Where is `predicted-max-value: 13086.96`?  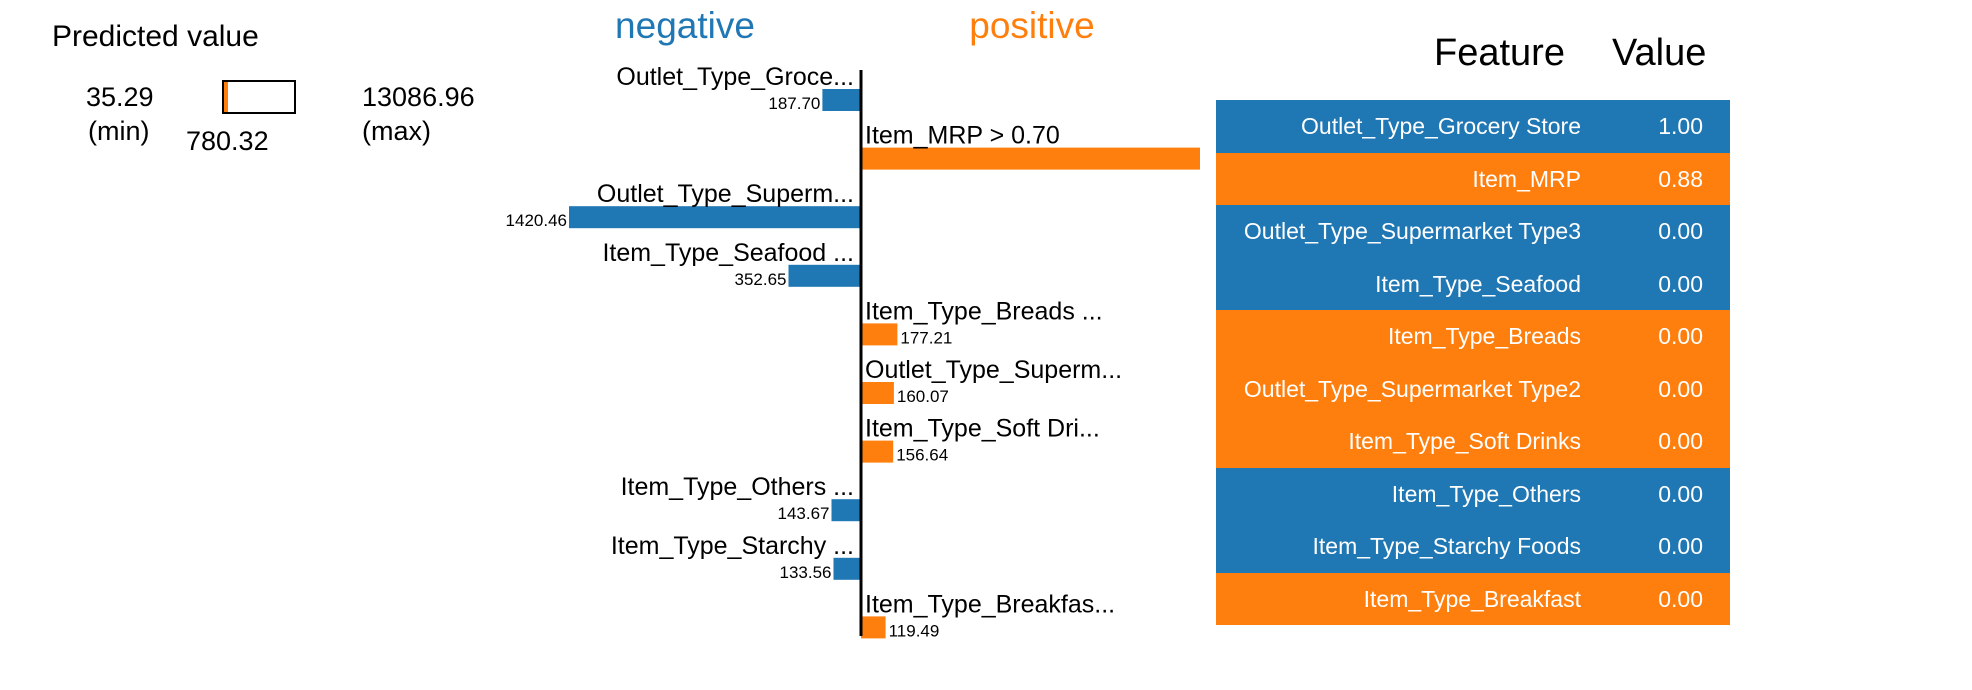 predicted-max-value: 13086.96 is located at coordinates (418, 97).